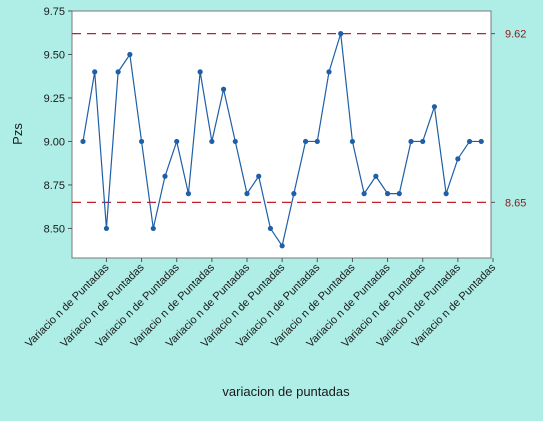 The image size is (543, 421). I want to click on y-tick-label: 9.75, so click(54, 12).